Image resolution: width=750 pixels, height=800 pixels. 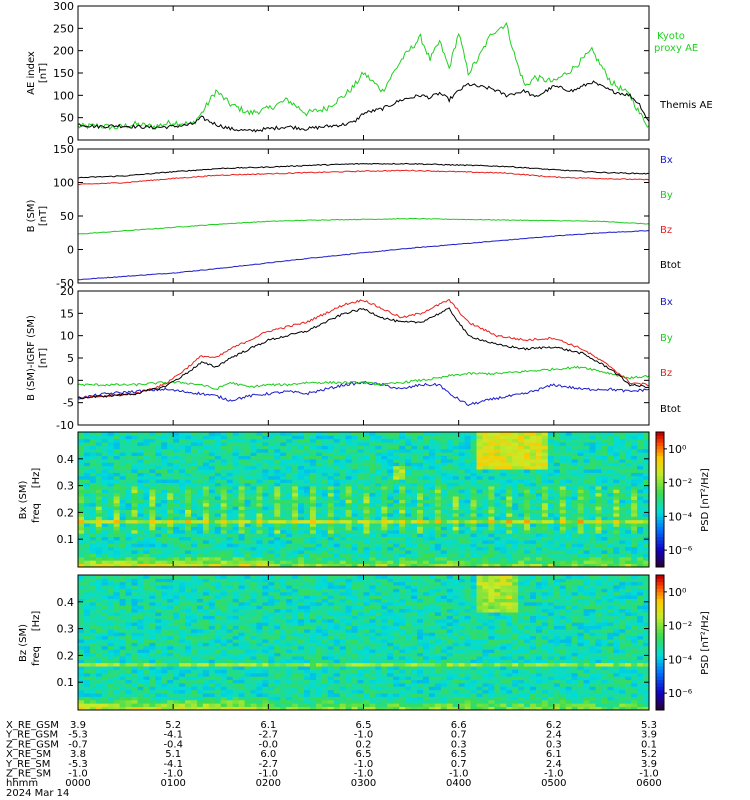 I want to click on colorbar-segment, so click(x=660, y=545).